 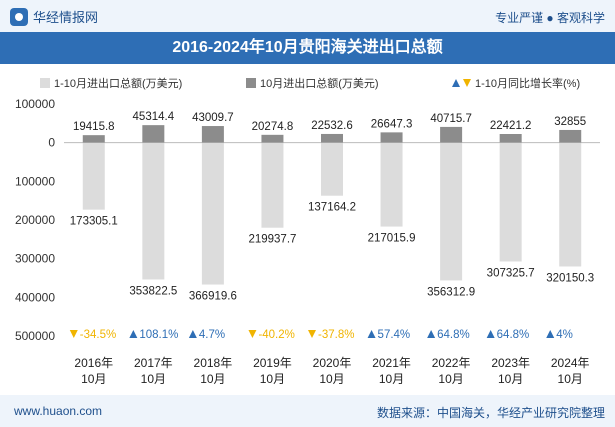 What do you see at coordinates (332, 126) in the screenshot?
I see `month-value-label: 22532.6` at bounding box center [332, 126].